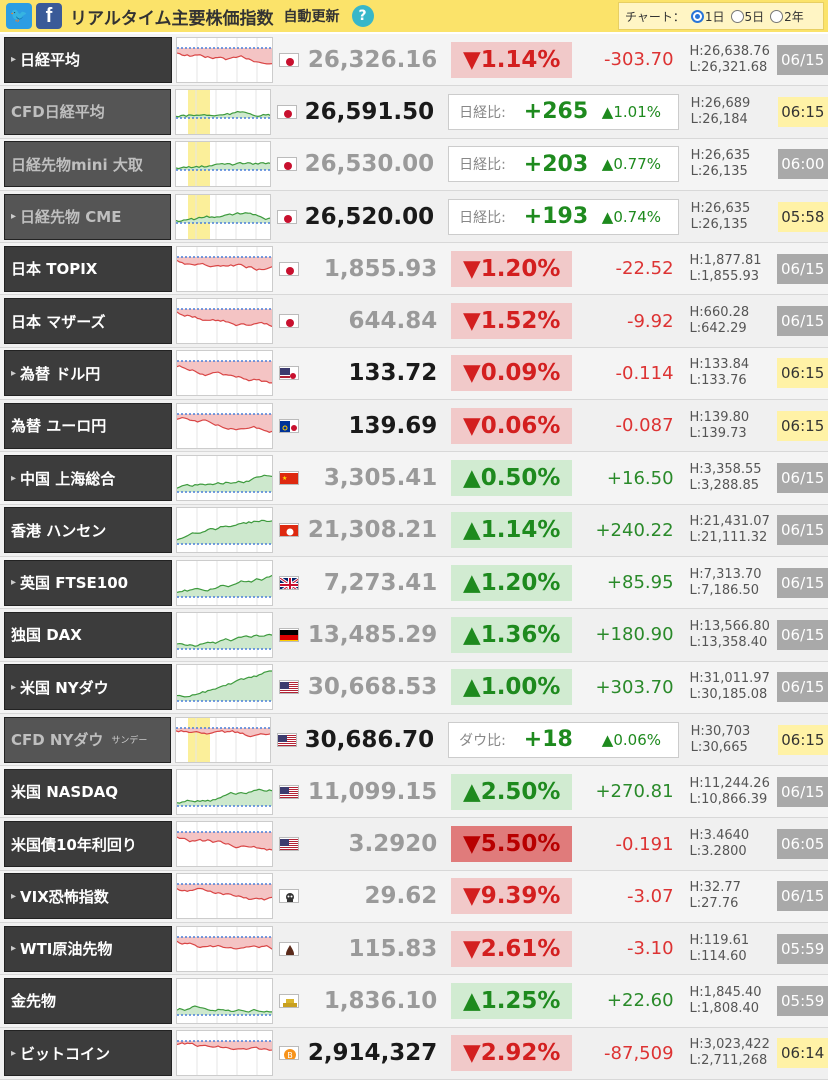  What do you see at coordinates (512, 791) in the screenshot?
I see `change-percent: ▲2.50%` at bounding box center [512, 791].